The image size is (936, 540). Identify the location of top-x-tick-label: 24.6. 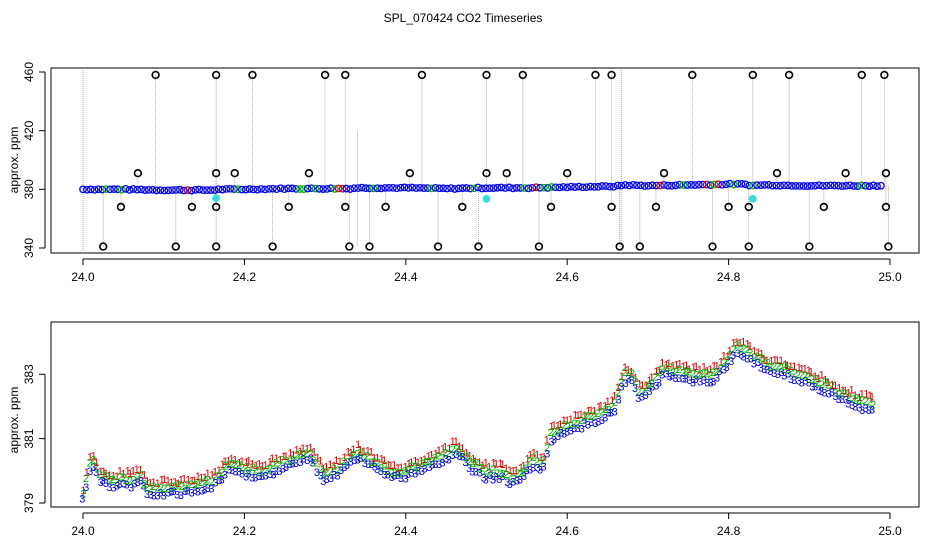
(568, 277).